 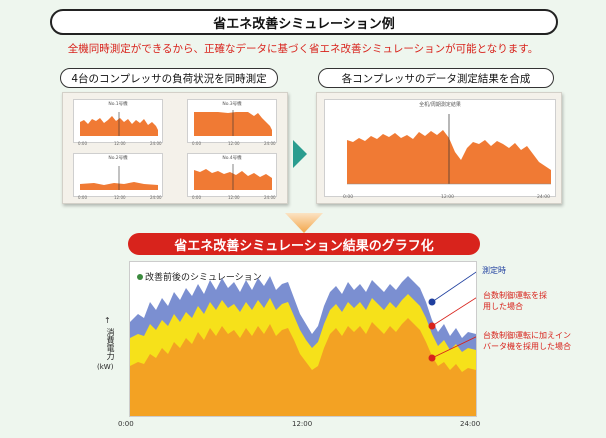 I want to click on legend-bullet-icon, so click(x=140, y=276).